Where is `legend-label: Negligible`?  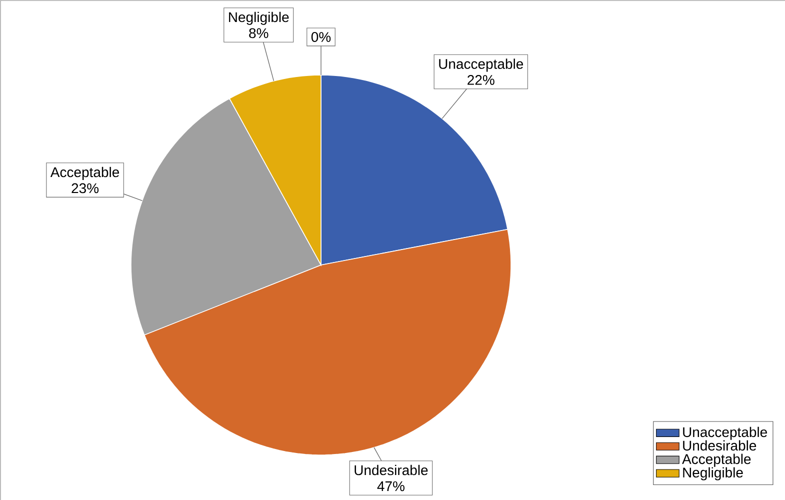 legend-label: Negligible is located at coordinates (713, 473).